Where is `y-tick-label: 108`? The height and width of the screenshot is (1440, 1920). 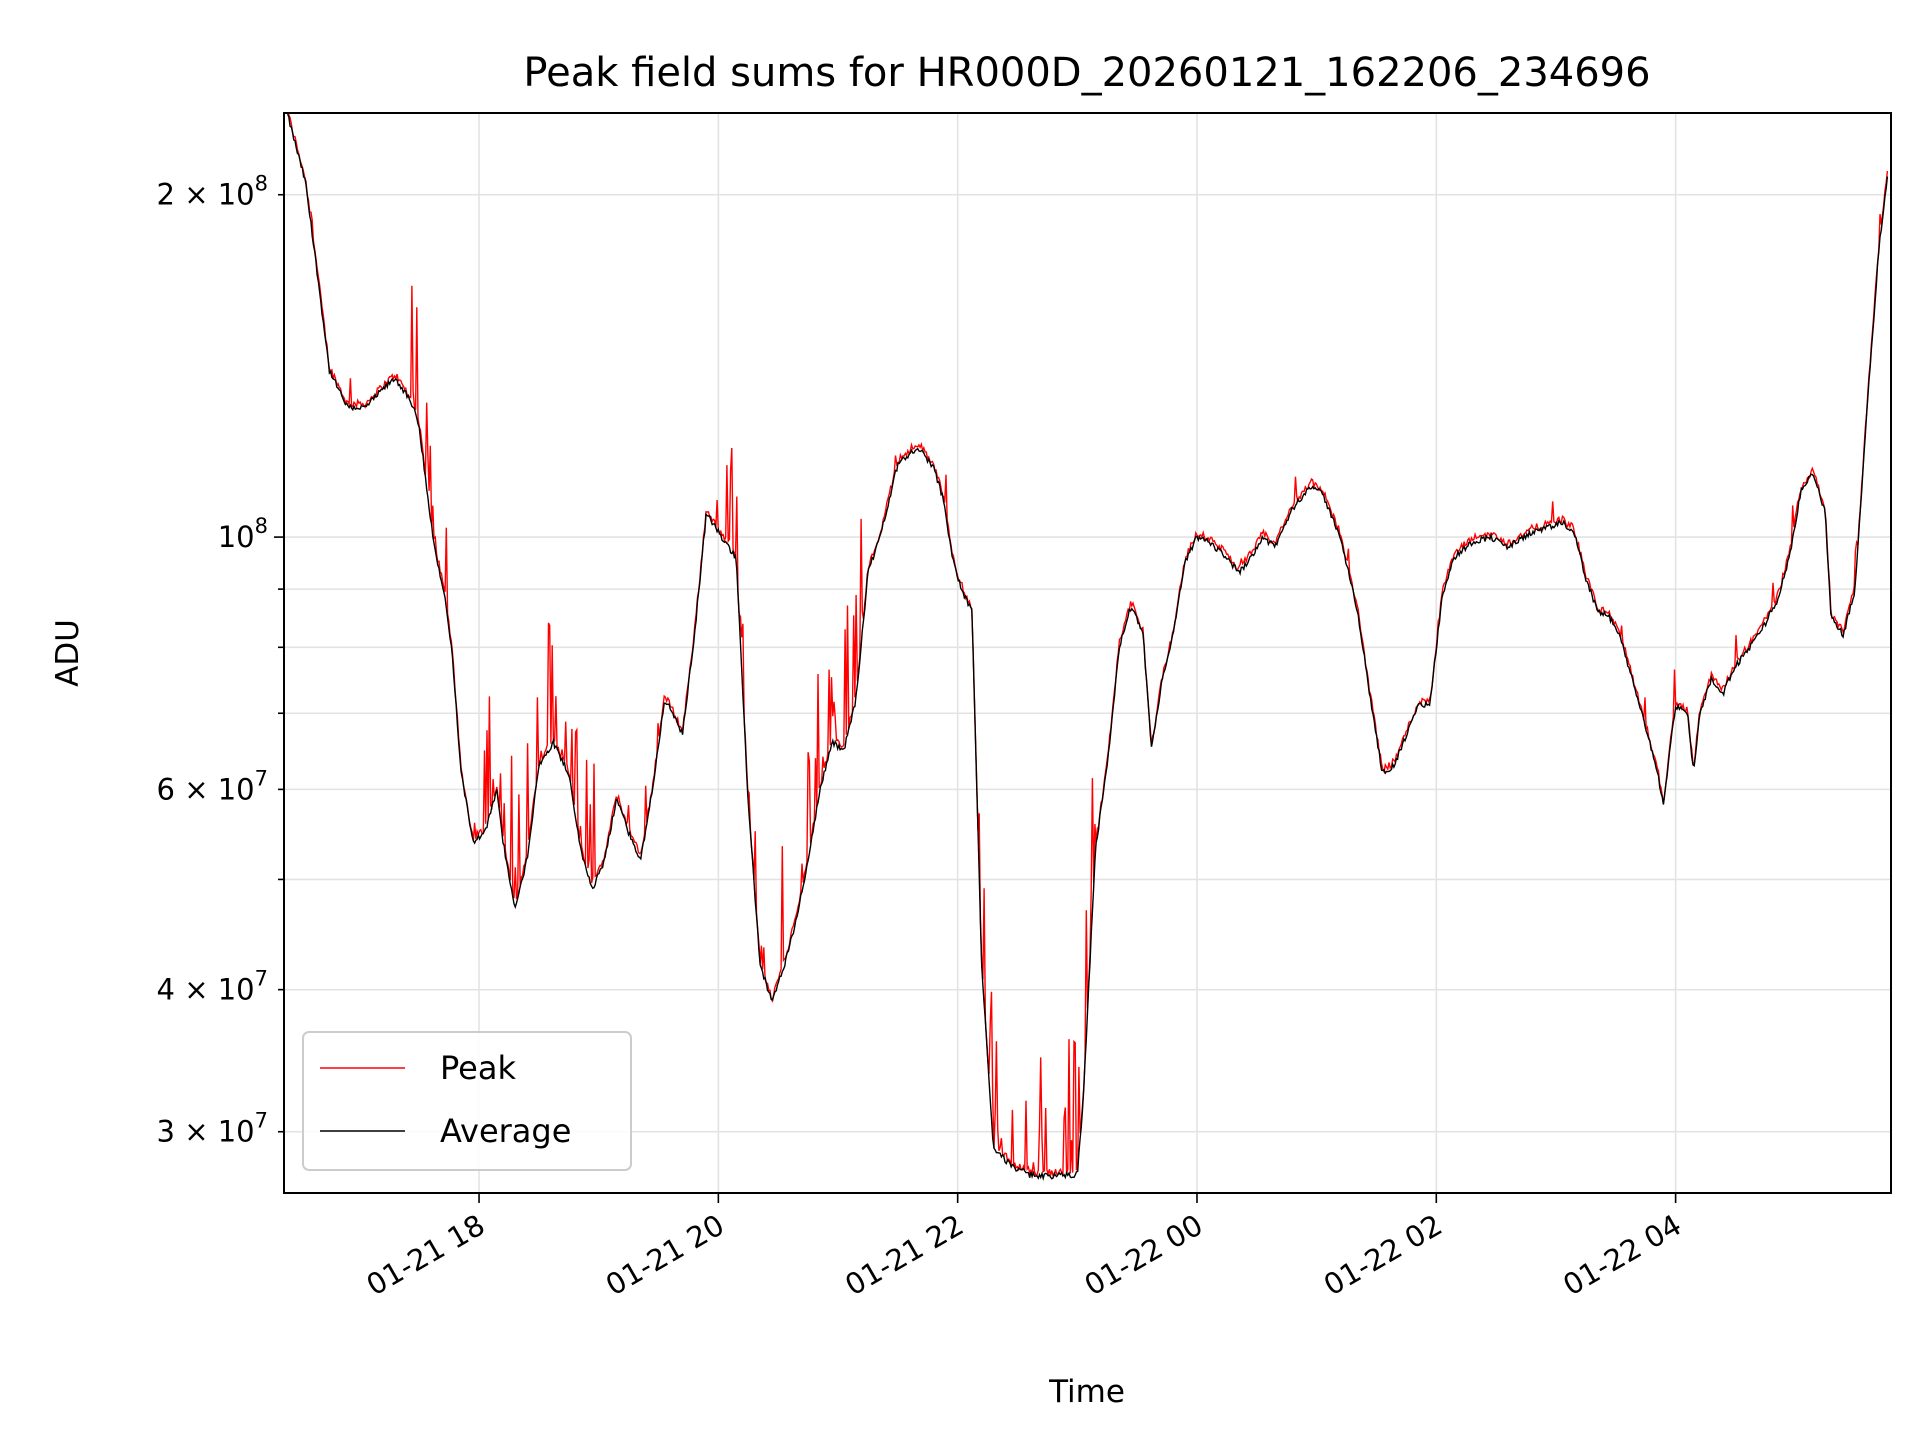
y-tick-label: 108 is located at coordinates (243, 534).